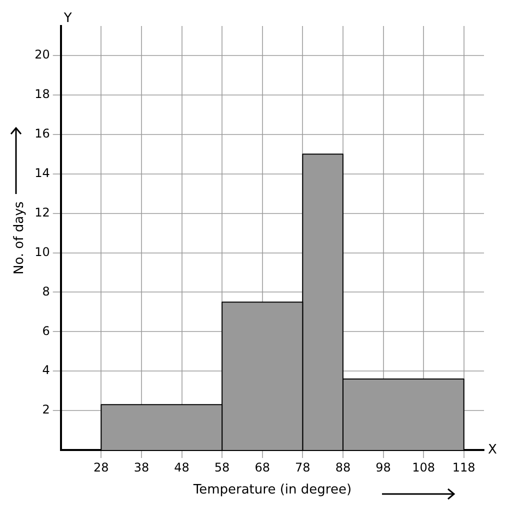 This screenshot has height=510, width=514. Describe the element at coordinates (42, 212) in the screenshot. I see `y-tick-label: 12` at that location.